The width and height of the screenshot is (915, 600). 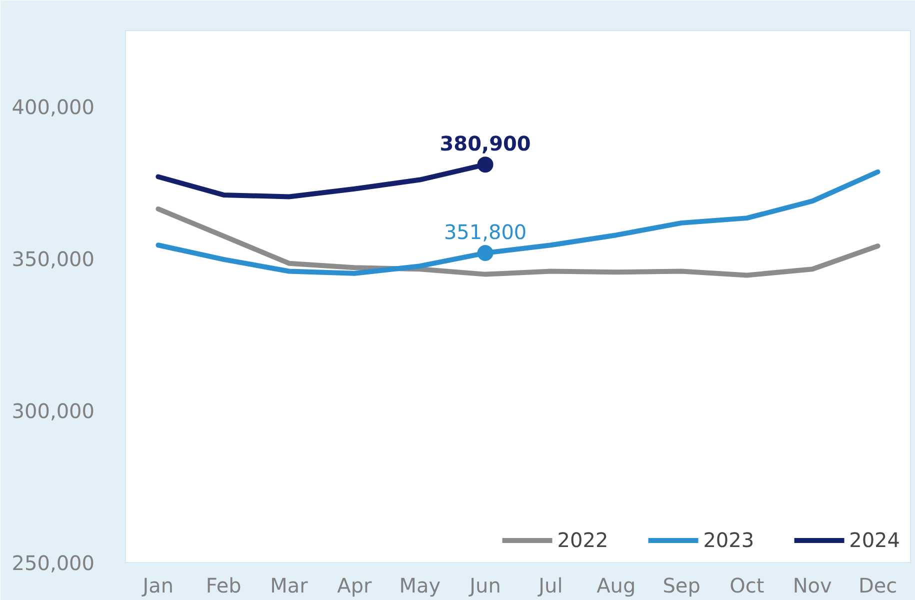 What do you see at coordinates (728, 540) in the screenshot?
I see `legend-label: 2023` at bounding box center [728, 540].